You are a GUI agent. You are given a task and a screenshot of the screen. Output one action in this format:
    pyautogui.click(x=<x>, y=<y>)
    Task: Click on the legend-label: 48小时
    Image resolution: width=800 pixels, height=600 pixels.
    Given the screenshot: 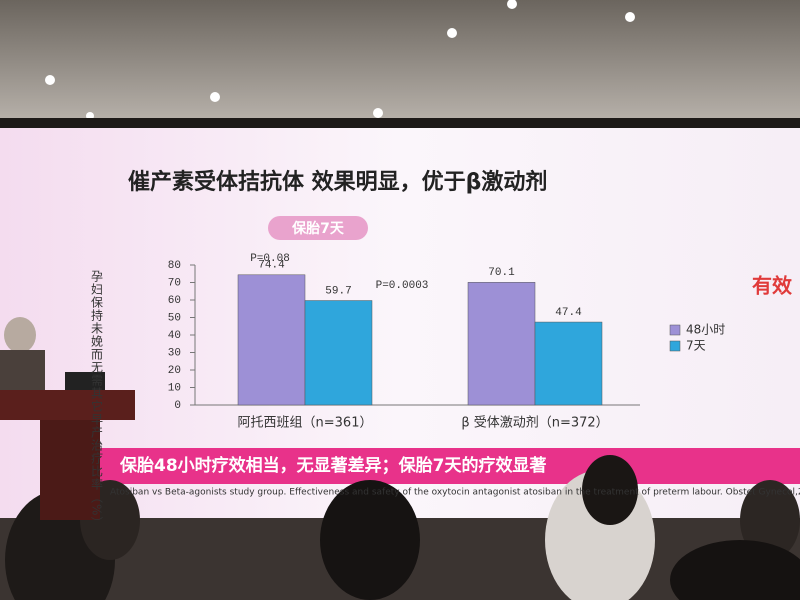 What is the action you would take?
    pyautogui.click(x=705, y=330)
    